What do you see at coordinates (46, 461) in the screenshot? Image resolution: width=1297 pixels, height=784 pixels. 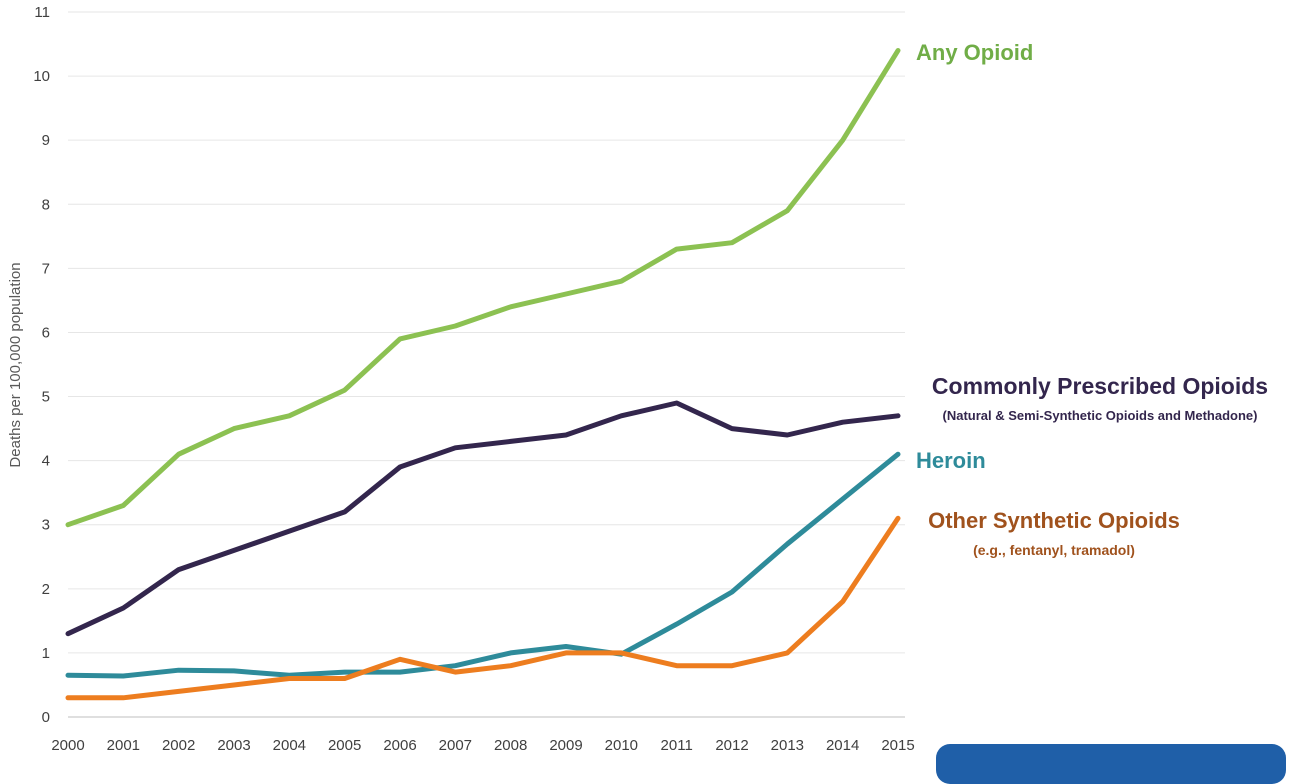 I see `y-tick-label: 4` at bounding box center [46, 461].